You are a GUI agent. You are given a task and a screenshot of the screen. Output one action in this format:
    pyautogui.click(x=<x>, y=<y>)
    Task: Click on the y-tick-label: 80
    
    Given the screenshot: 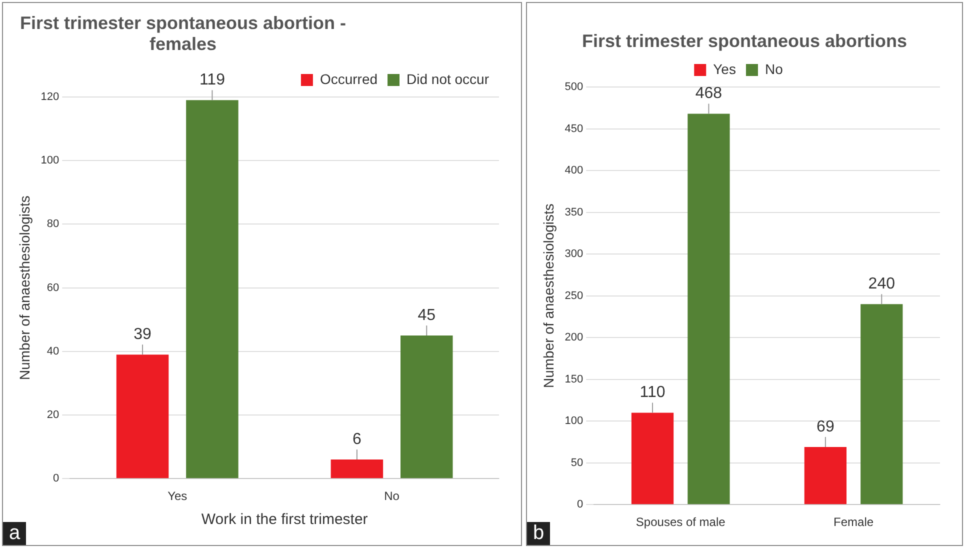 What is the action you would take?
    pyautogui.click(x=53, y=224)
    